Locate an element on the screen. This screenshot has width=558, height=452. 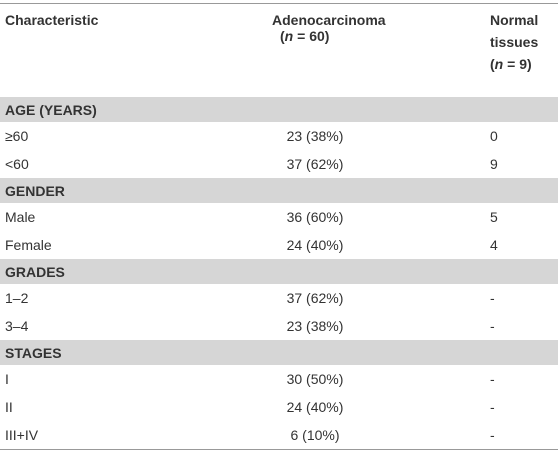
characteristic-cell: Female is located at coordinates (28, 245).